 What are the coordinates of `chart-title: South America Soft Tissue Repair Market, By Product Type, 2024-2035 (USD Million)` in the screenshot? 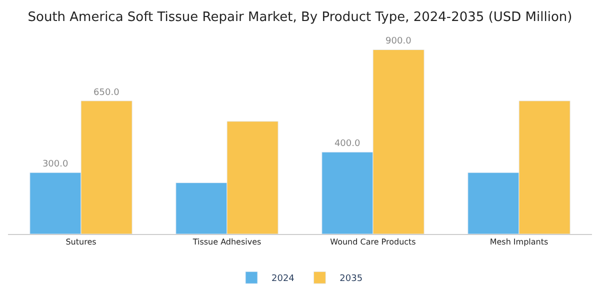 It's located at (300, 18).